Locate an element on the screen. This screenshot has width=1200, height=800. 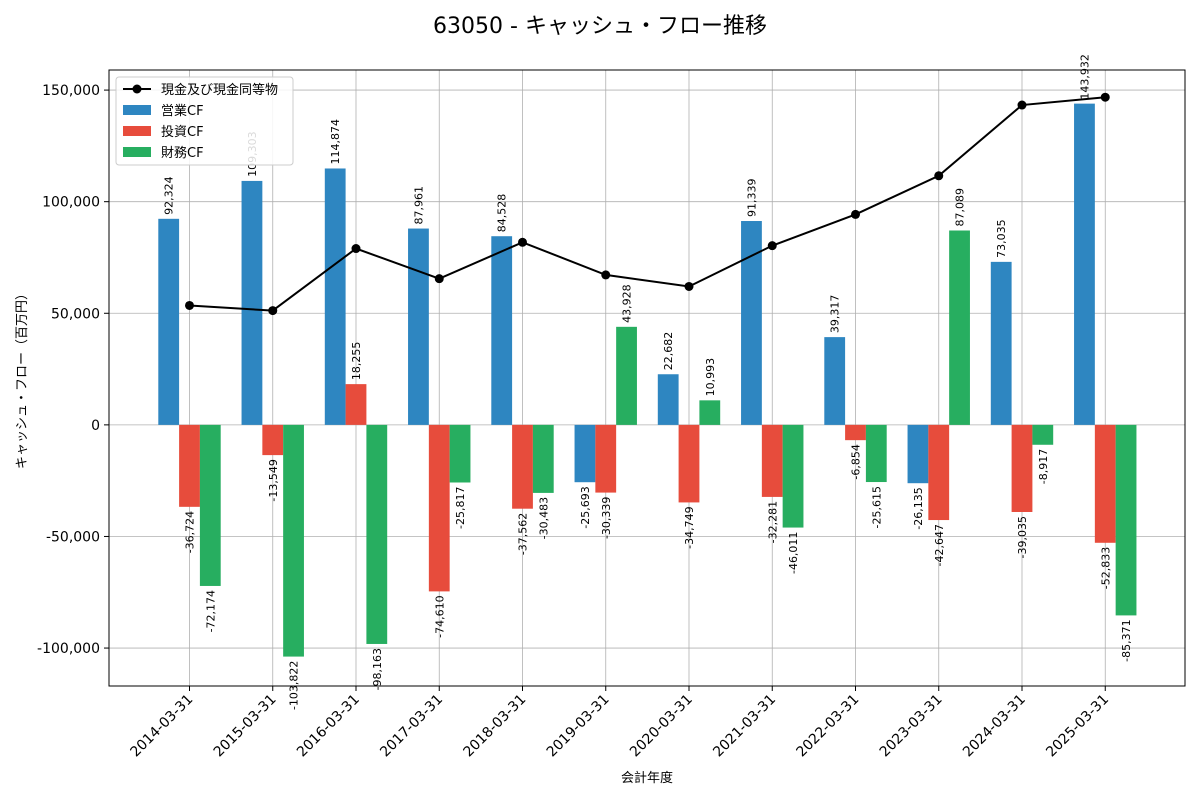
legend-entry-label: 投資CF is located at coordinates (182, 132).